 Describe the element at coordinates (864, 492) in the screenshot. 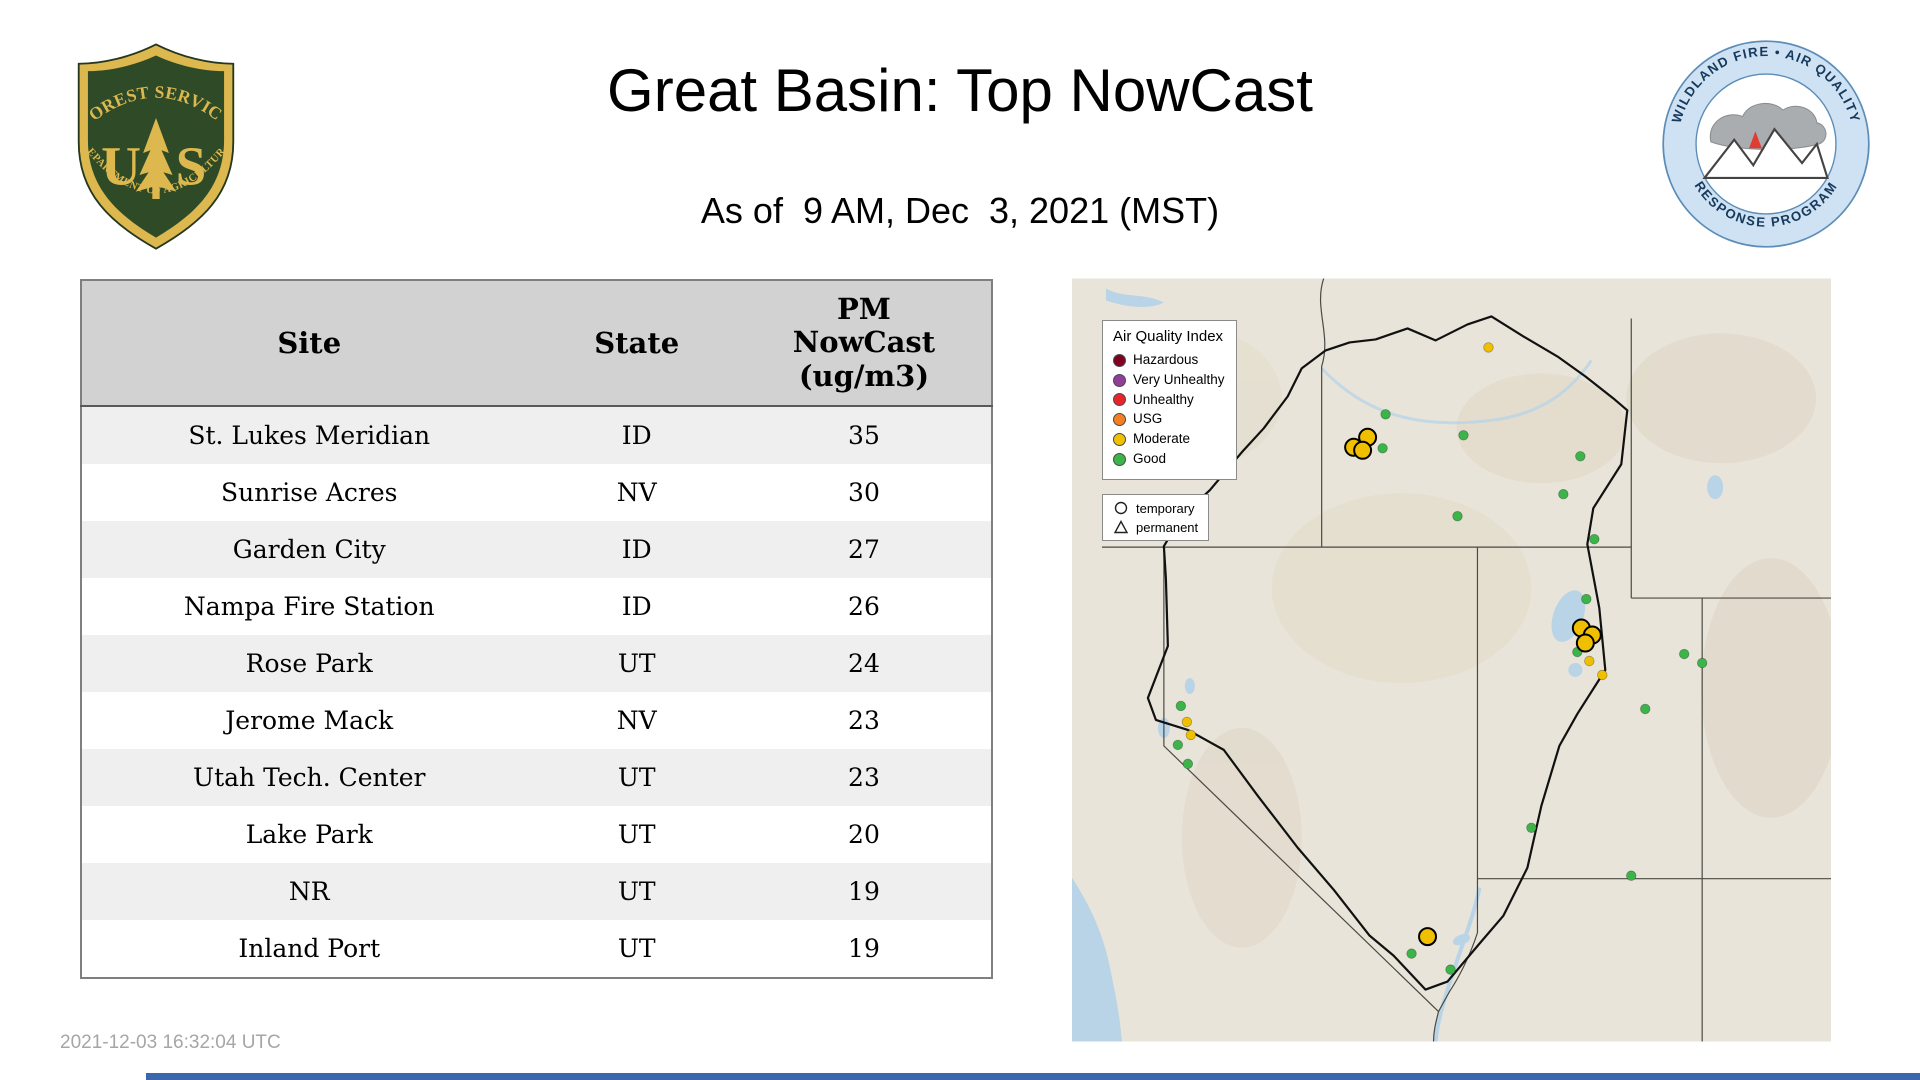

I see `value-cell: 30` at that location.